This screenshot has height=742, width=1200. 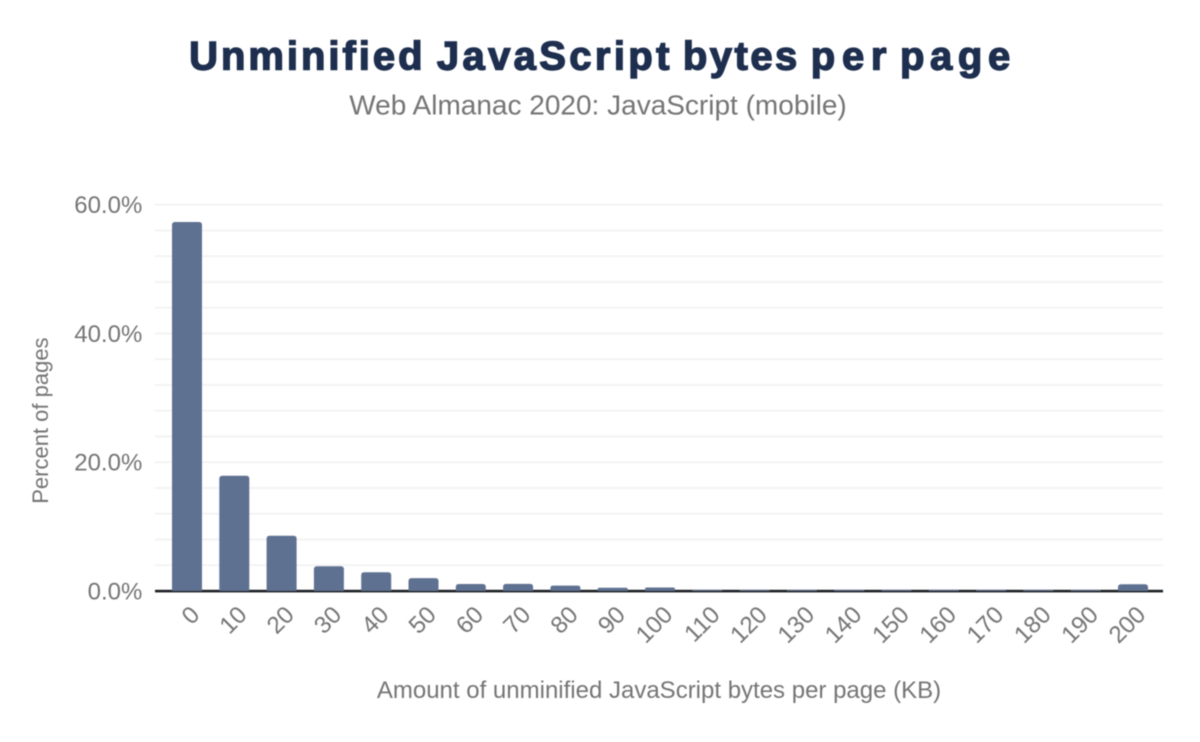 I want to click on svg-text: per, so click(x=849, y=56).